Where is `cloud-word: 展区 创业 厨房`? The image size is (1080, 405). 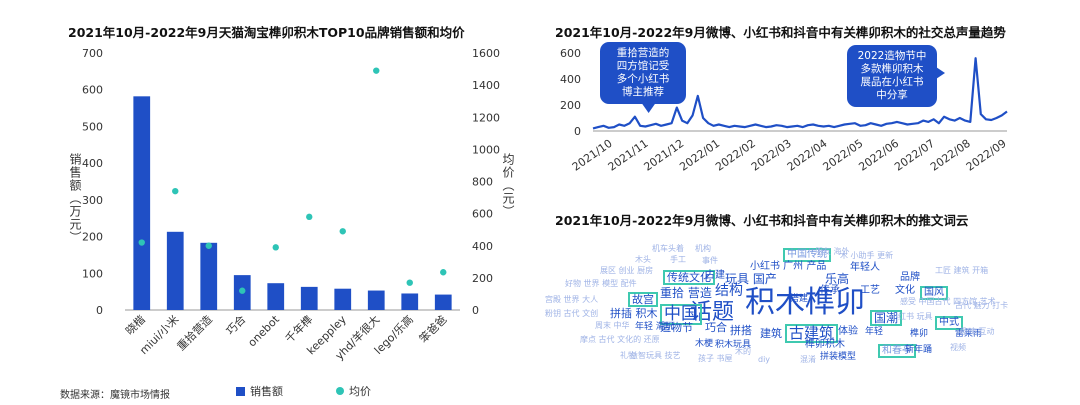
cloud-word: 展区 创业 厨房 is located at coordinates (627, 270).